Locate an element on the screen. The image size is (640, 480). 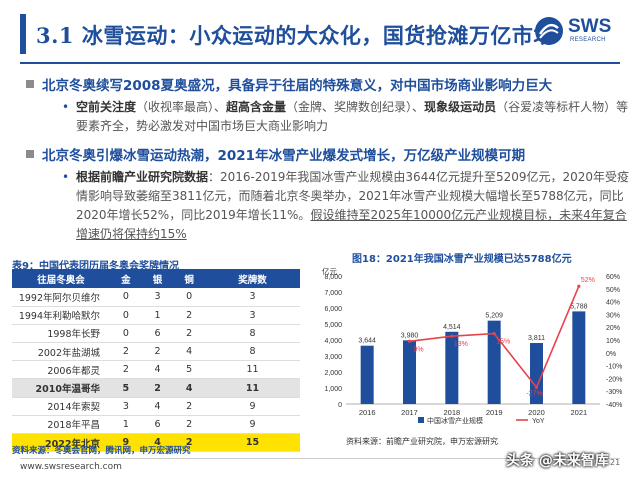
y2-tick-label: 0% is located at coordinates (611, 354).